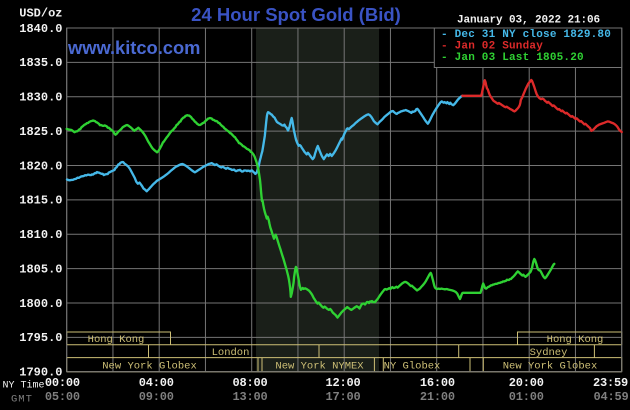  Describe the element at coordinates (40, 304) in the screenshot. I see `svg-text: 1800.0` at that location.